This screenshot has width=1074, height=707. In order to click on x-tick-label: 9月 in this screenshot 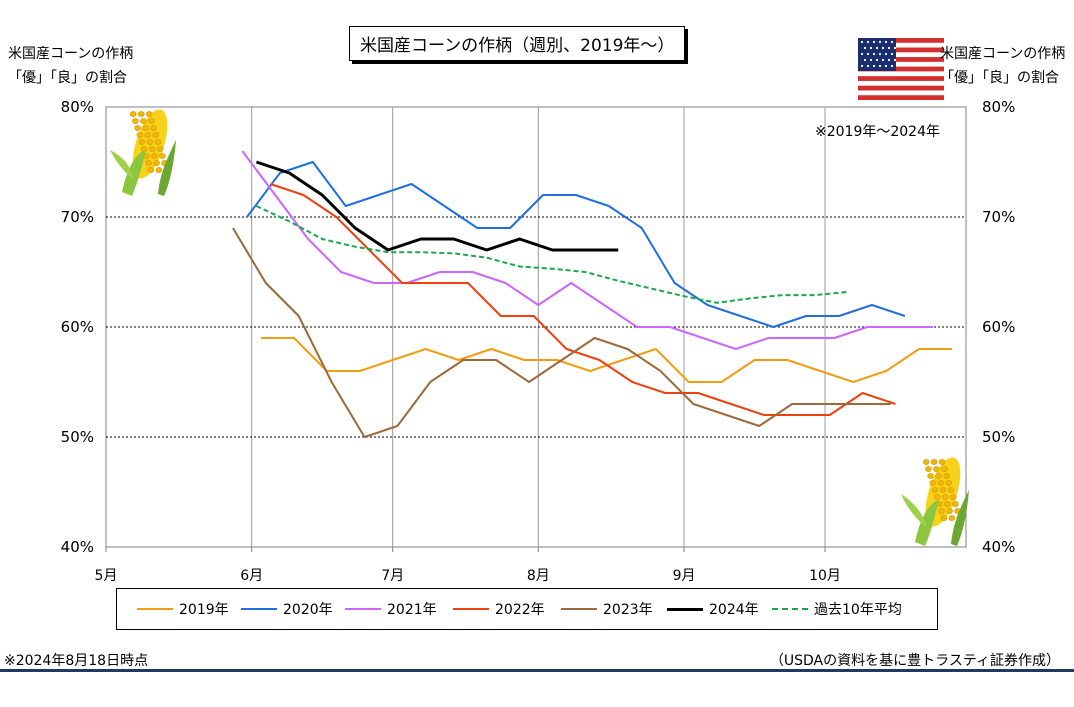, I will do `click(684, 576)`.